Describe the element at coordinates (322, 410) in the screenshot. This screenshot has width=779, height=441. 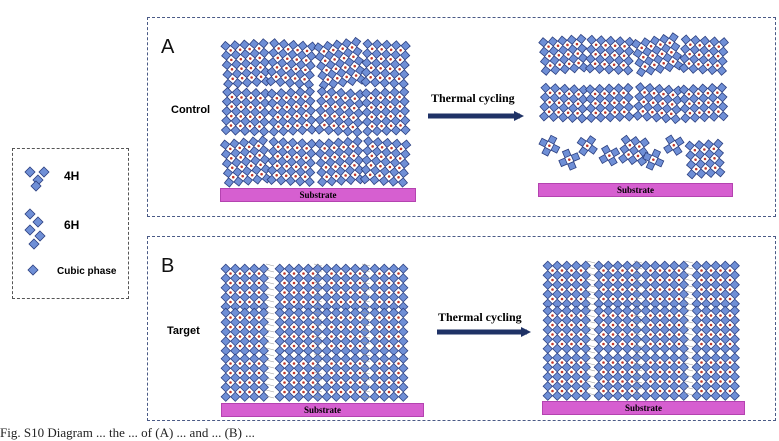
I see `panel-b-substrate-before: Substrate` at that location.